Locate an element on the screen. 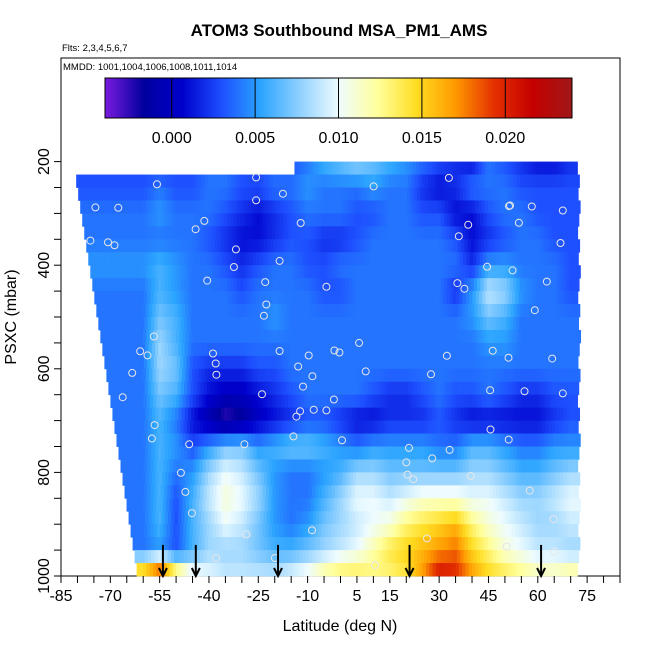 The width and height of the screenshot is (650, 650). x-tick-label: -85 is located at coordinates (60, 596).